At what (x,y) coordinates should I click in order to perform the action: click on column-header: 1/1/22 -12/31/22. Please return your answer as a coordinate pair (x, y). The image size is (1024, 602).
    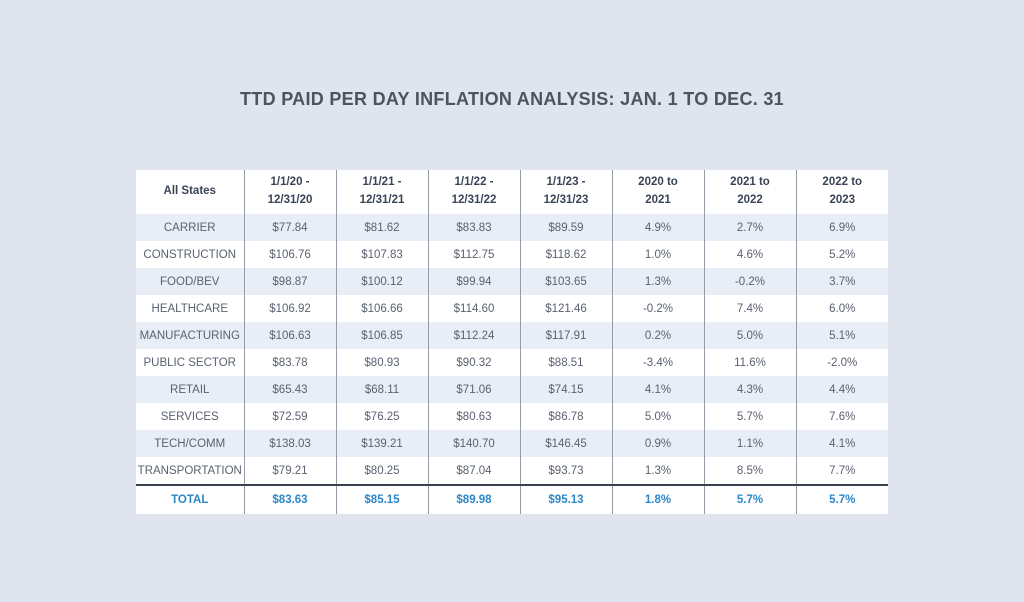
    Looking at the image, I should click on (474, 192).